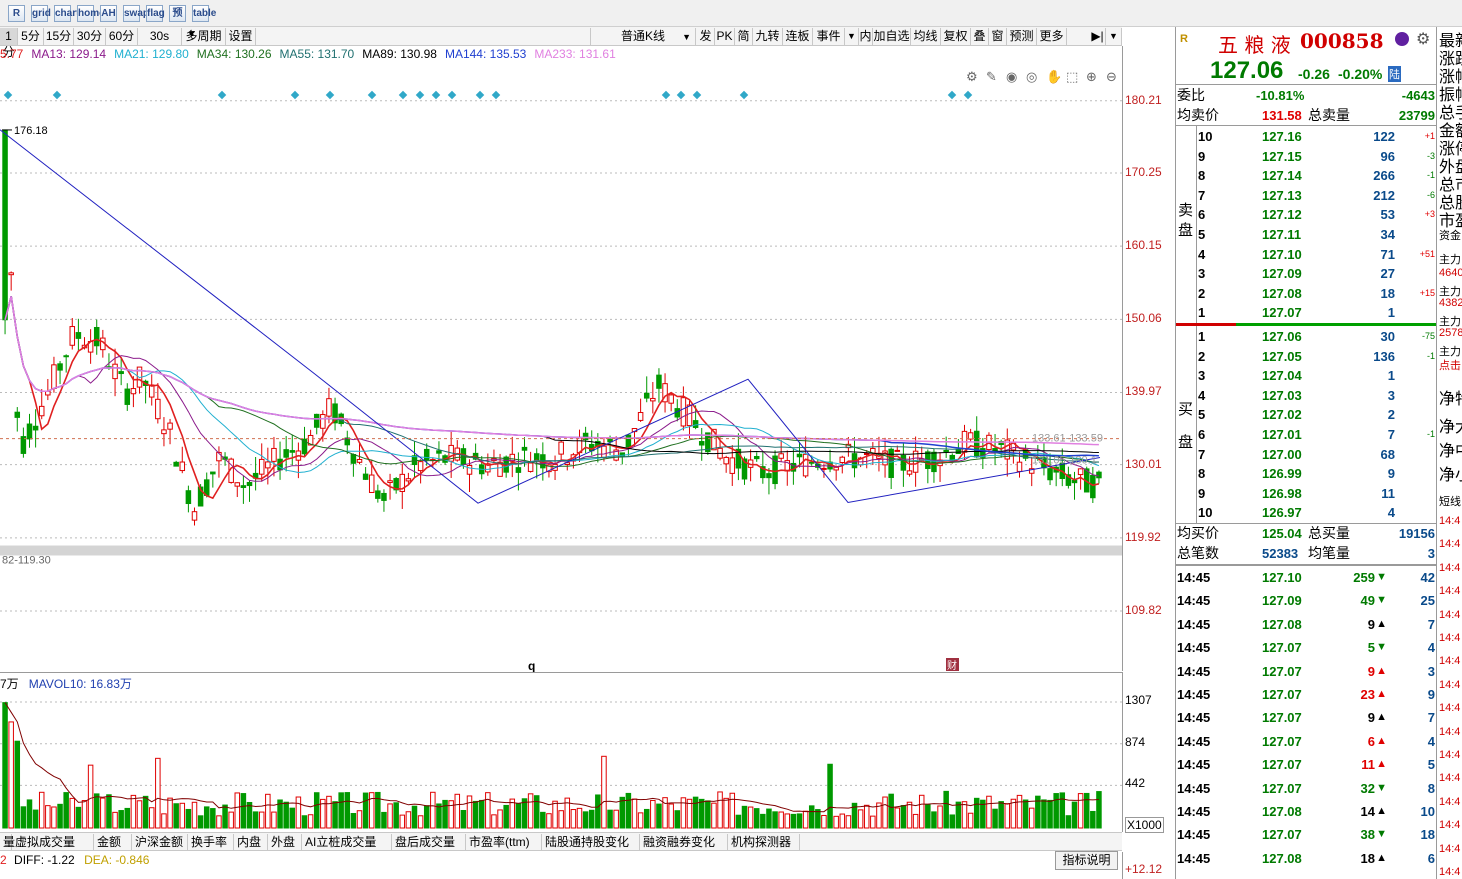 This screenshot has height=879, width=1462. I want to click on tool-7: 加自选, so click(892, 36).